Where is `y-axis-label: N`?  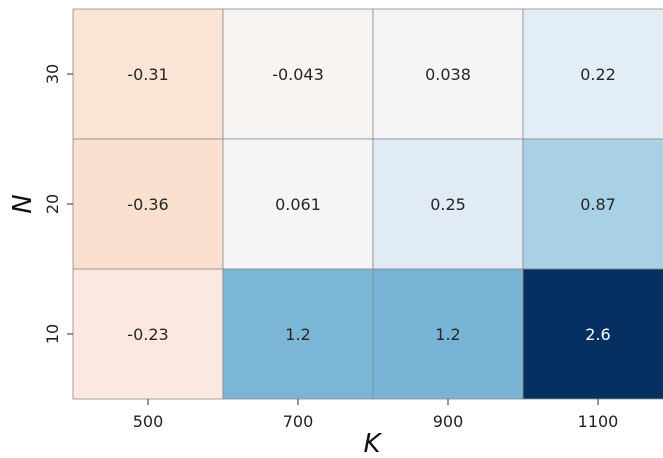 y-axis-label: N is located at coordinates (23, 203).